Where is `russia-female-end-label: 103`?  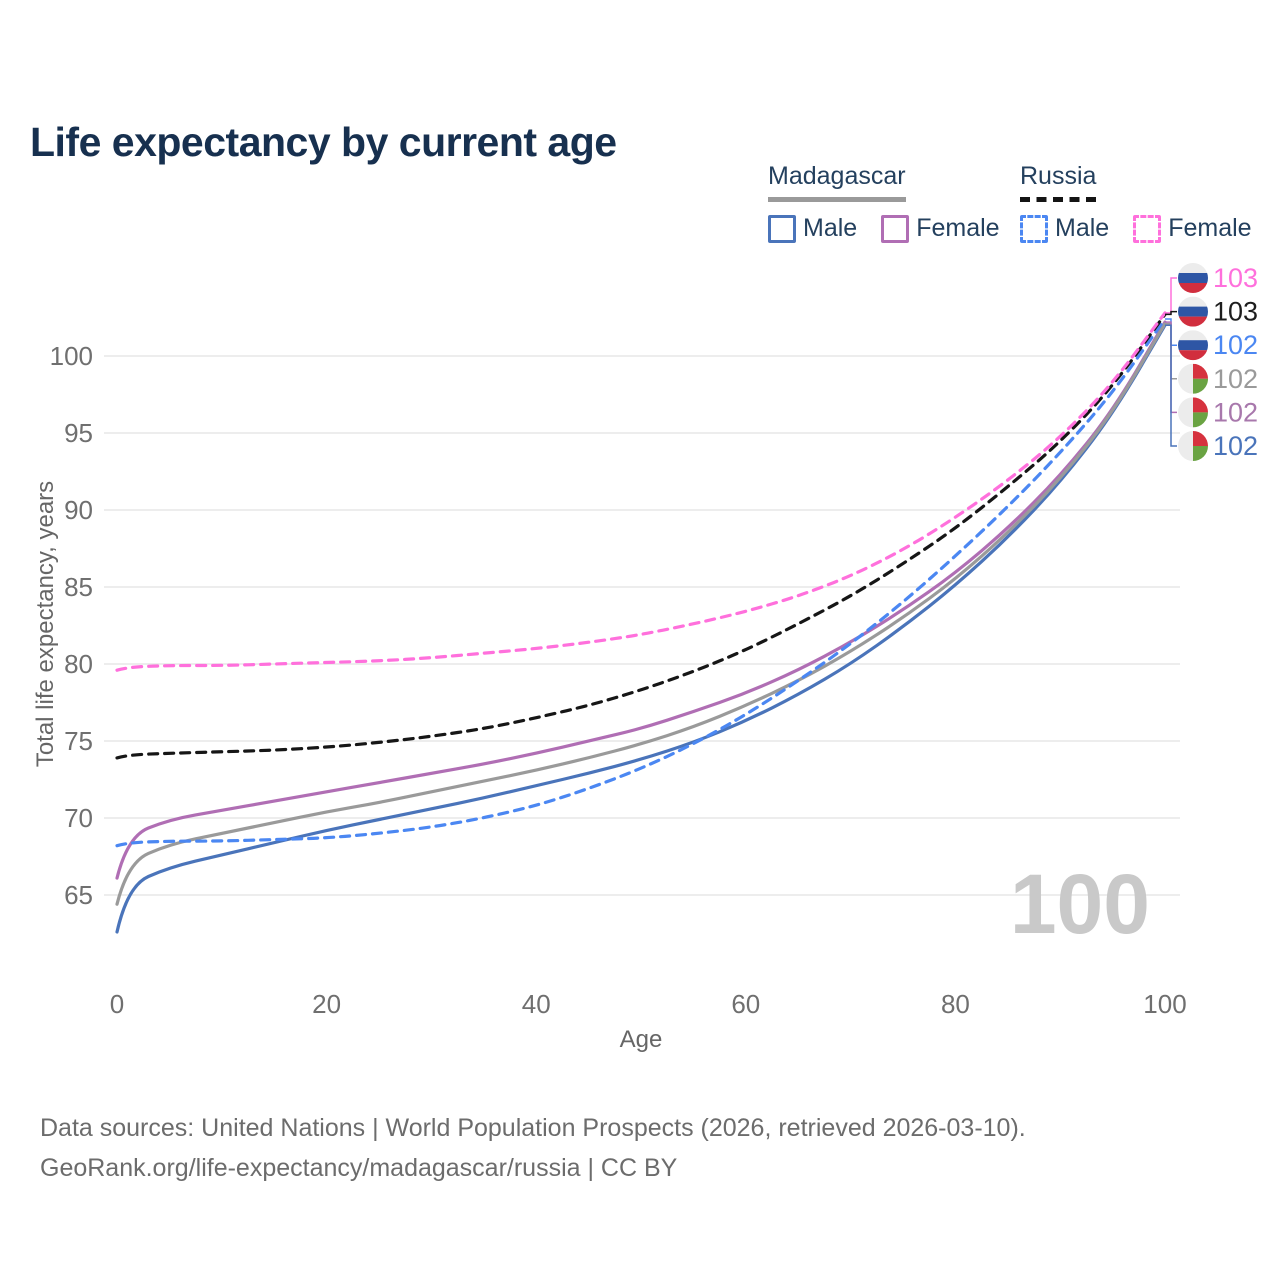
russia-female-end-label: 103 is located at coordinates (1235, 278).